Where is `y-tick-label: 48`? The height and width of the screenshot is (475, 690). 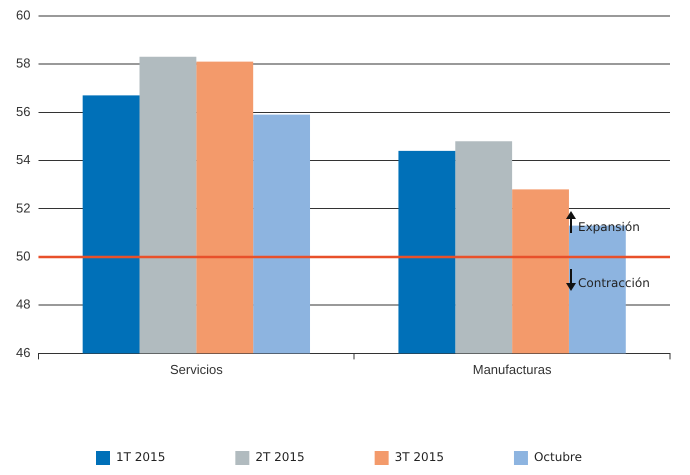 y-tick-label: 48 is located at coordinates (23, 304).